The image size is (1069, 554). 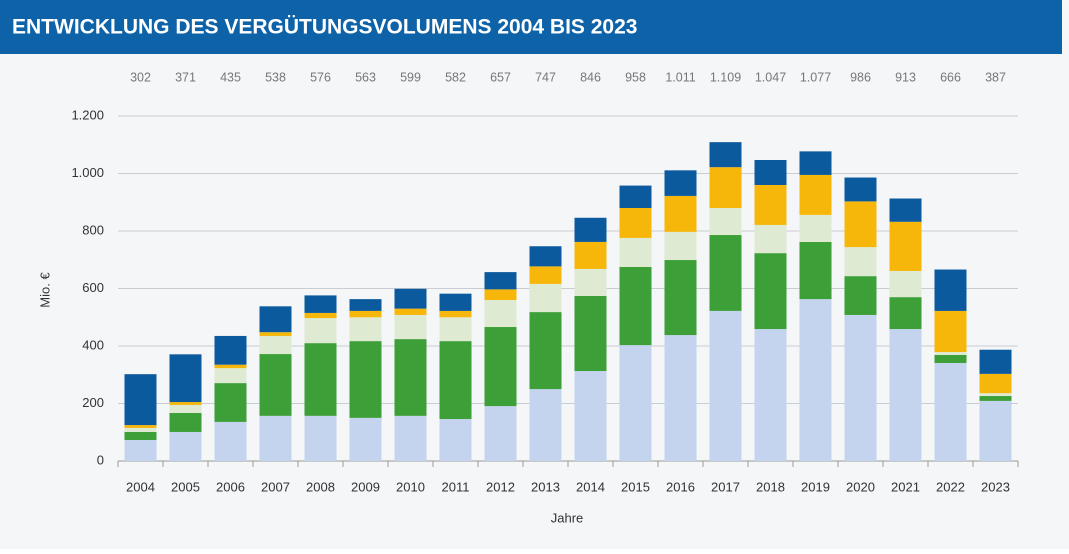 What do you see at coordinates (100, 459) in the screenshot?
I see `y-tick-label: 0` at bounding box center [100, 459].